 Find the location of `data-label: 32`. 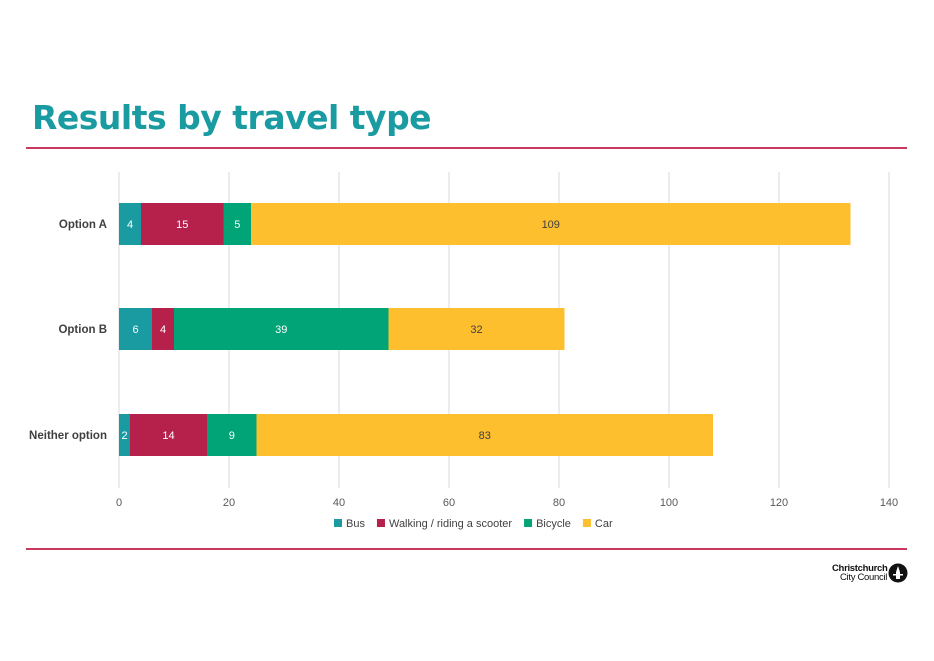

data-label: 32 is located at coordinates (476, 330).